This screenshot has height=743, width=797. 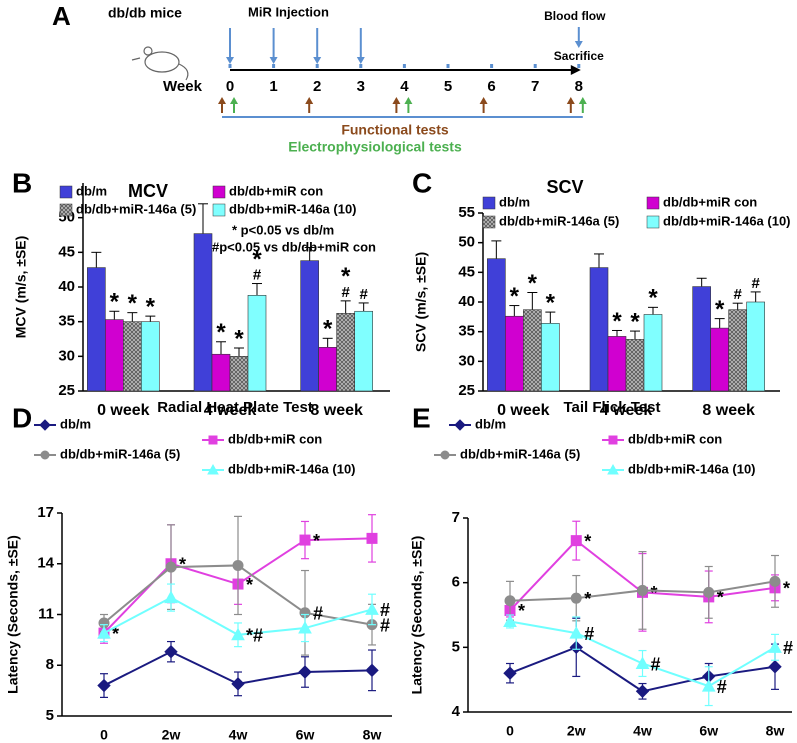 What do you see at coordinates (579, 56) in the screenshot?
I see `sacrifice-label: Sacrifice` at bounding box center [579, 56].